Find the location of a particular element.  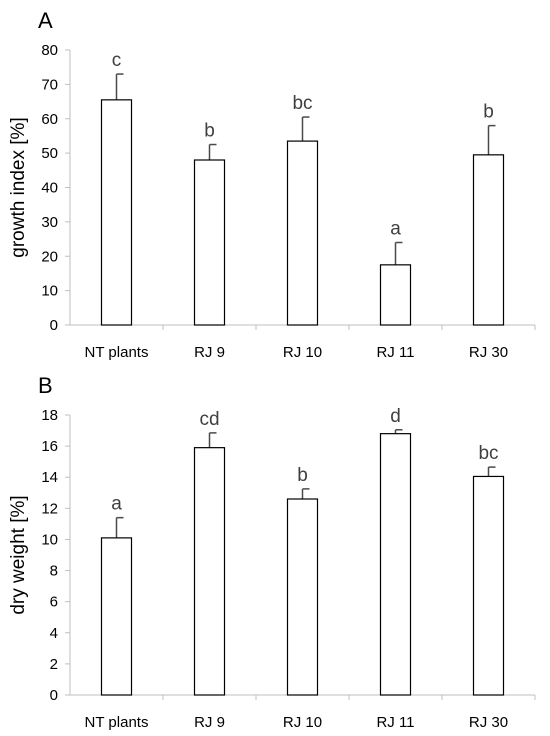

y-tick-label: 60 is located at coordinates (49, 119).